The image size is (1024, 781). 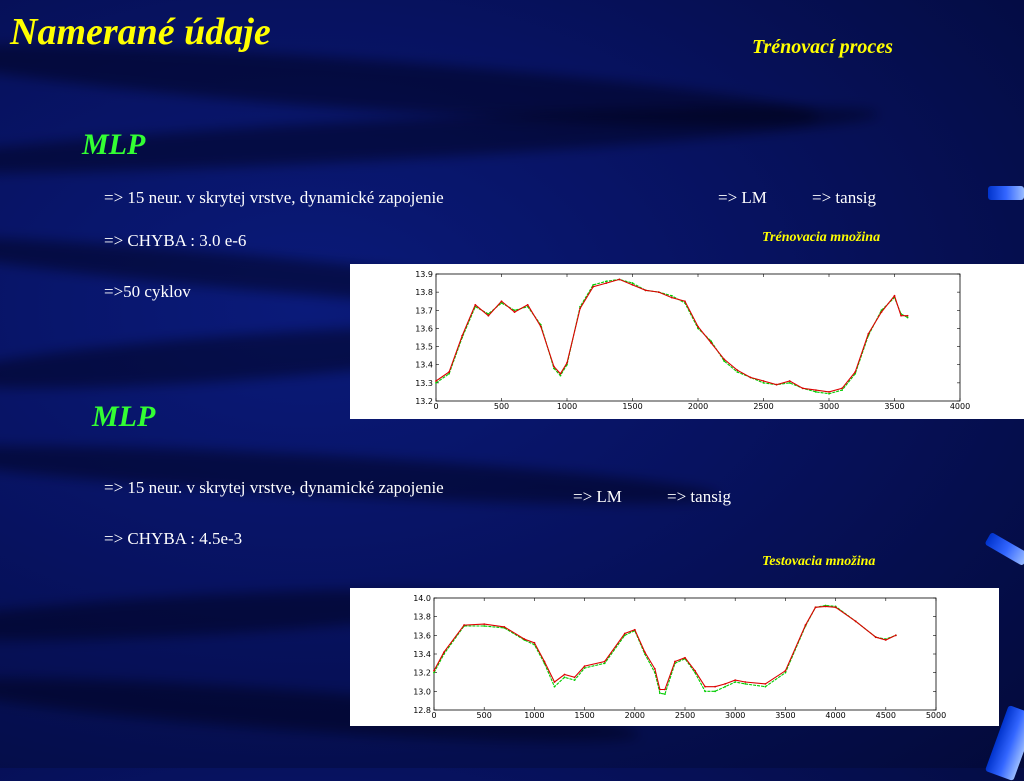 I want to click on section2-tansig: => tansig, so click(x=699, y=496).